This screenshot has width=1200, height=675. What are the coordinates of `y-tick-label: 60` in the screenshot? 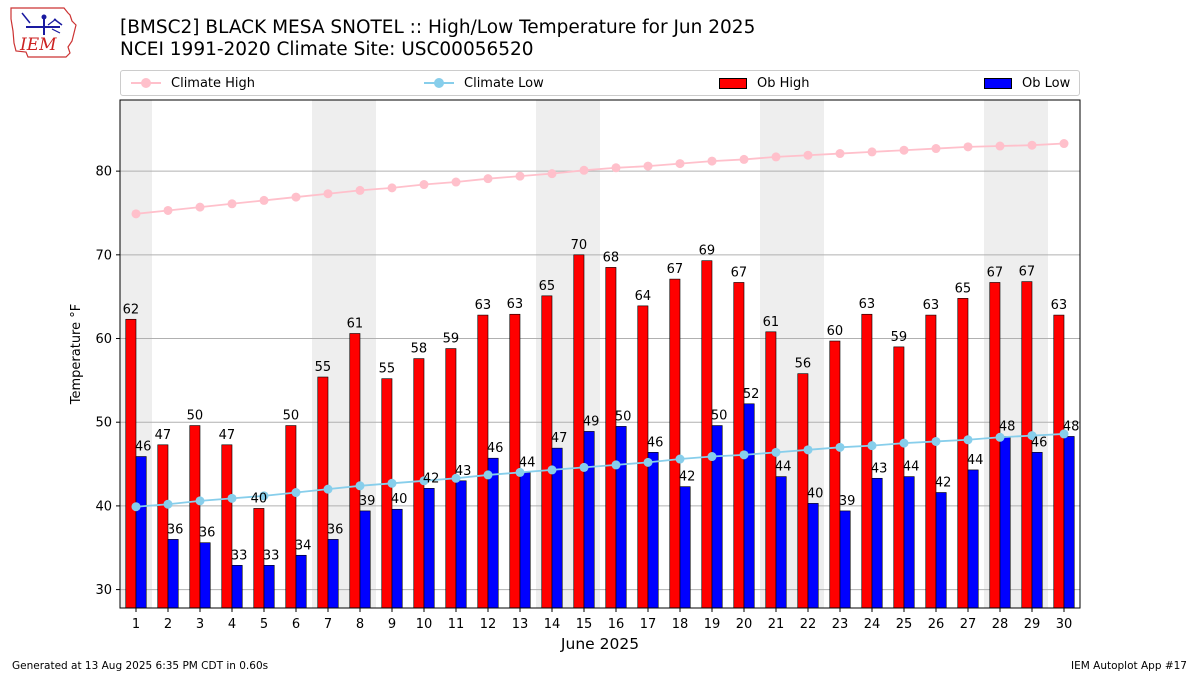 It's located at (103, 339).